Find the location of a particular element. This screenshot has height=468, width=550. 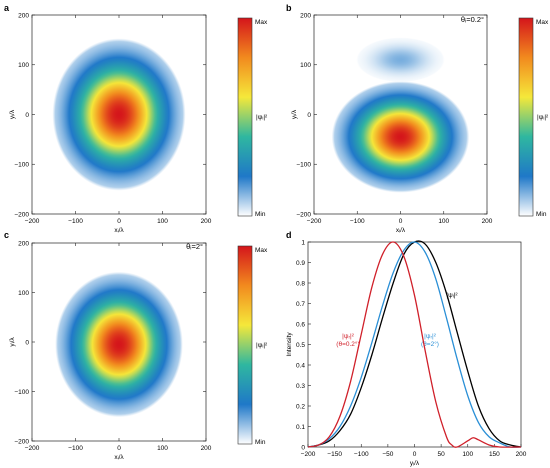

series-label: |ψᵢ|² is located at coordinates (452, 295).